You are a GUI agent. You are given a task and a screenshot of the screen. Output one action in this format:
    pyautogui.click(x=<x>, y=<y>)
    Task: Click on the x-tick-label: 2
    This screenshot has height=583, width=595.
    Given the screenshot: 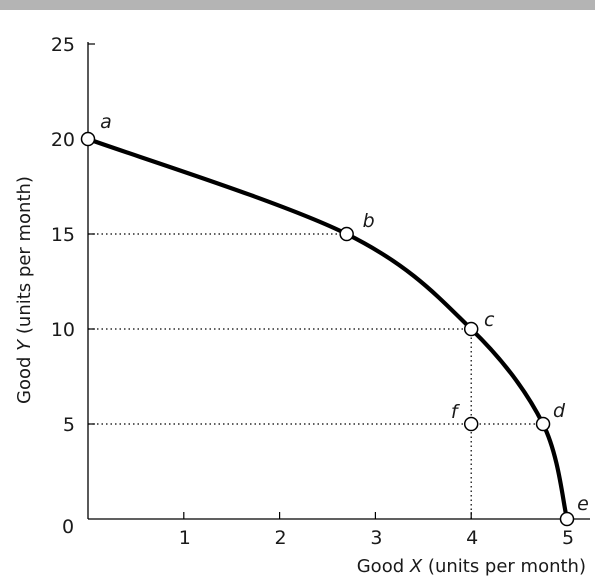 What is the action you would take?
    pyautogui.click(x=281, y=538)
    